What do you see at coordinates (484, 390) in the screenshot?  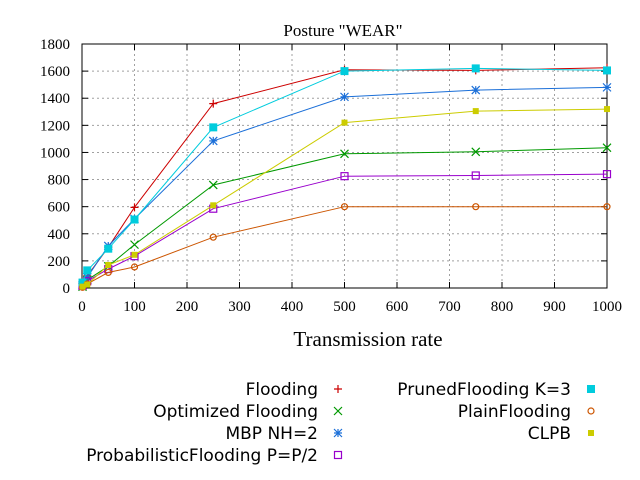 I see `legend-label: PrunedFlooding K=3` at bounding box center [484, 390].